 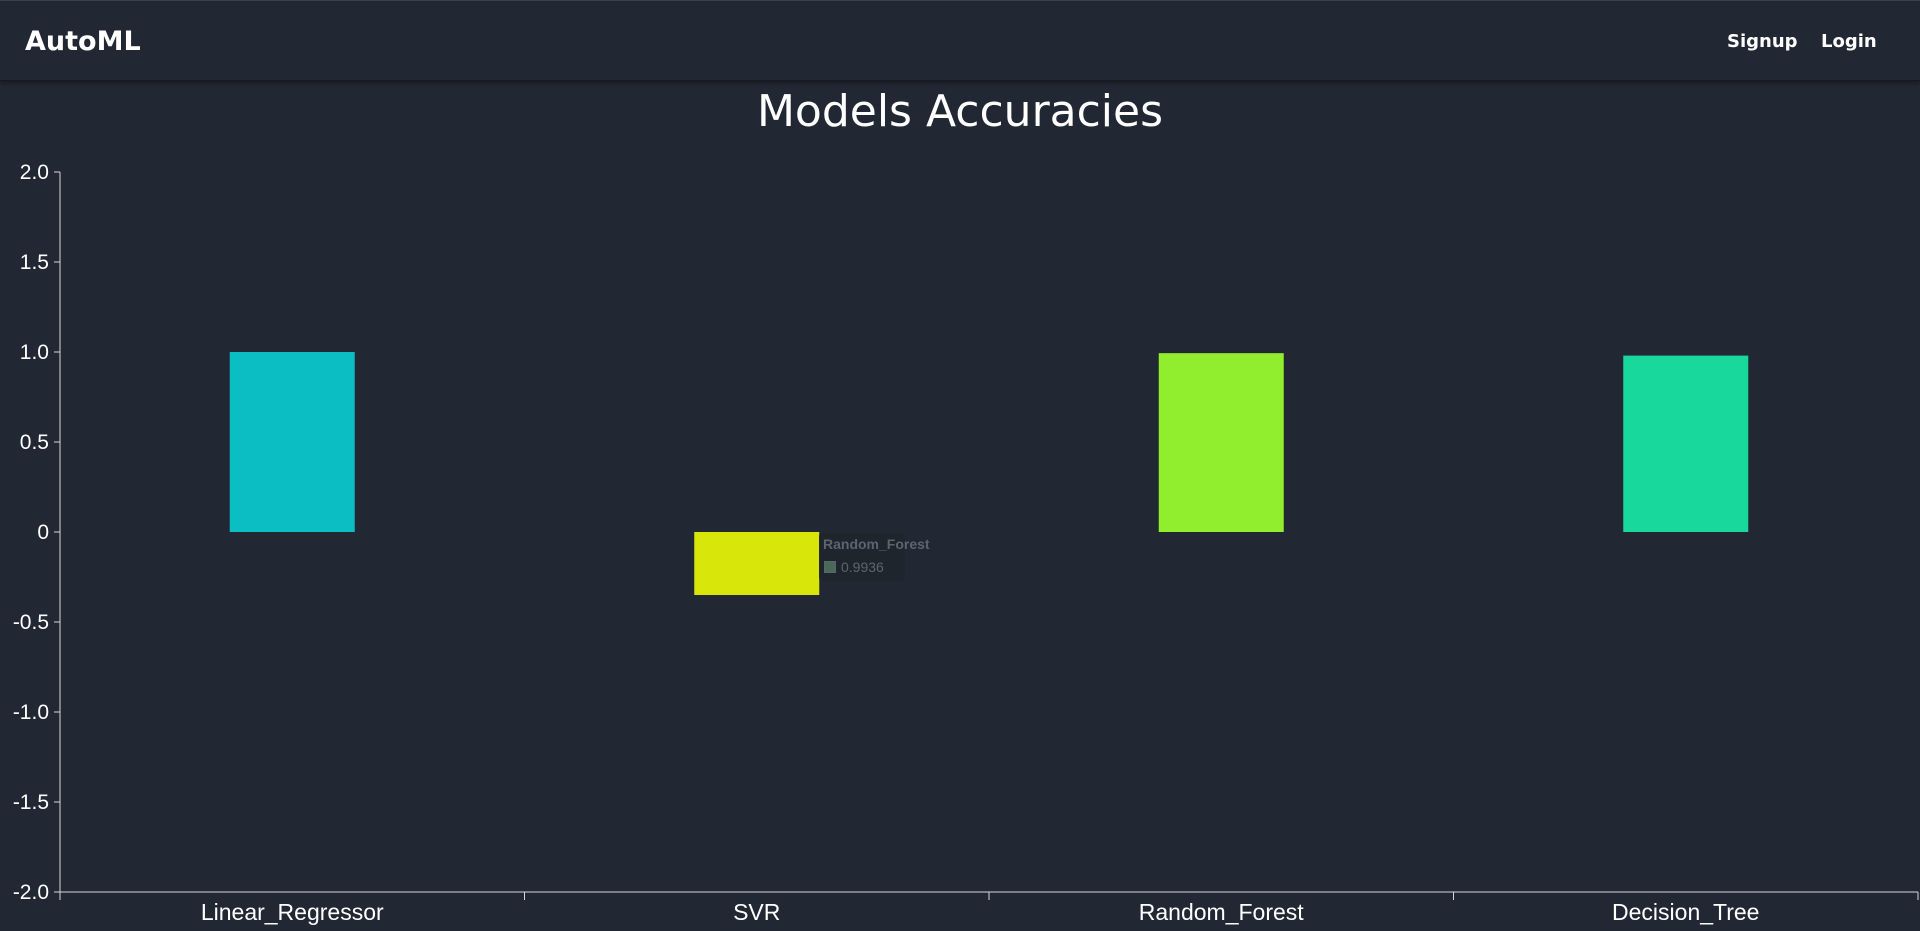 What do you see at coordinates (960, 40) in the screenshot?
I see `navbar: AutoML Signup Login` at bounding box center [960, 40].